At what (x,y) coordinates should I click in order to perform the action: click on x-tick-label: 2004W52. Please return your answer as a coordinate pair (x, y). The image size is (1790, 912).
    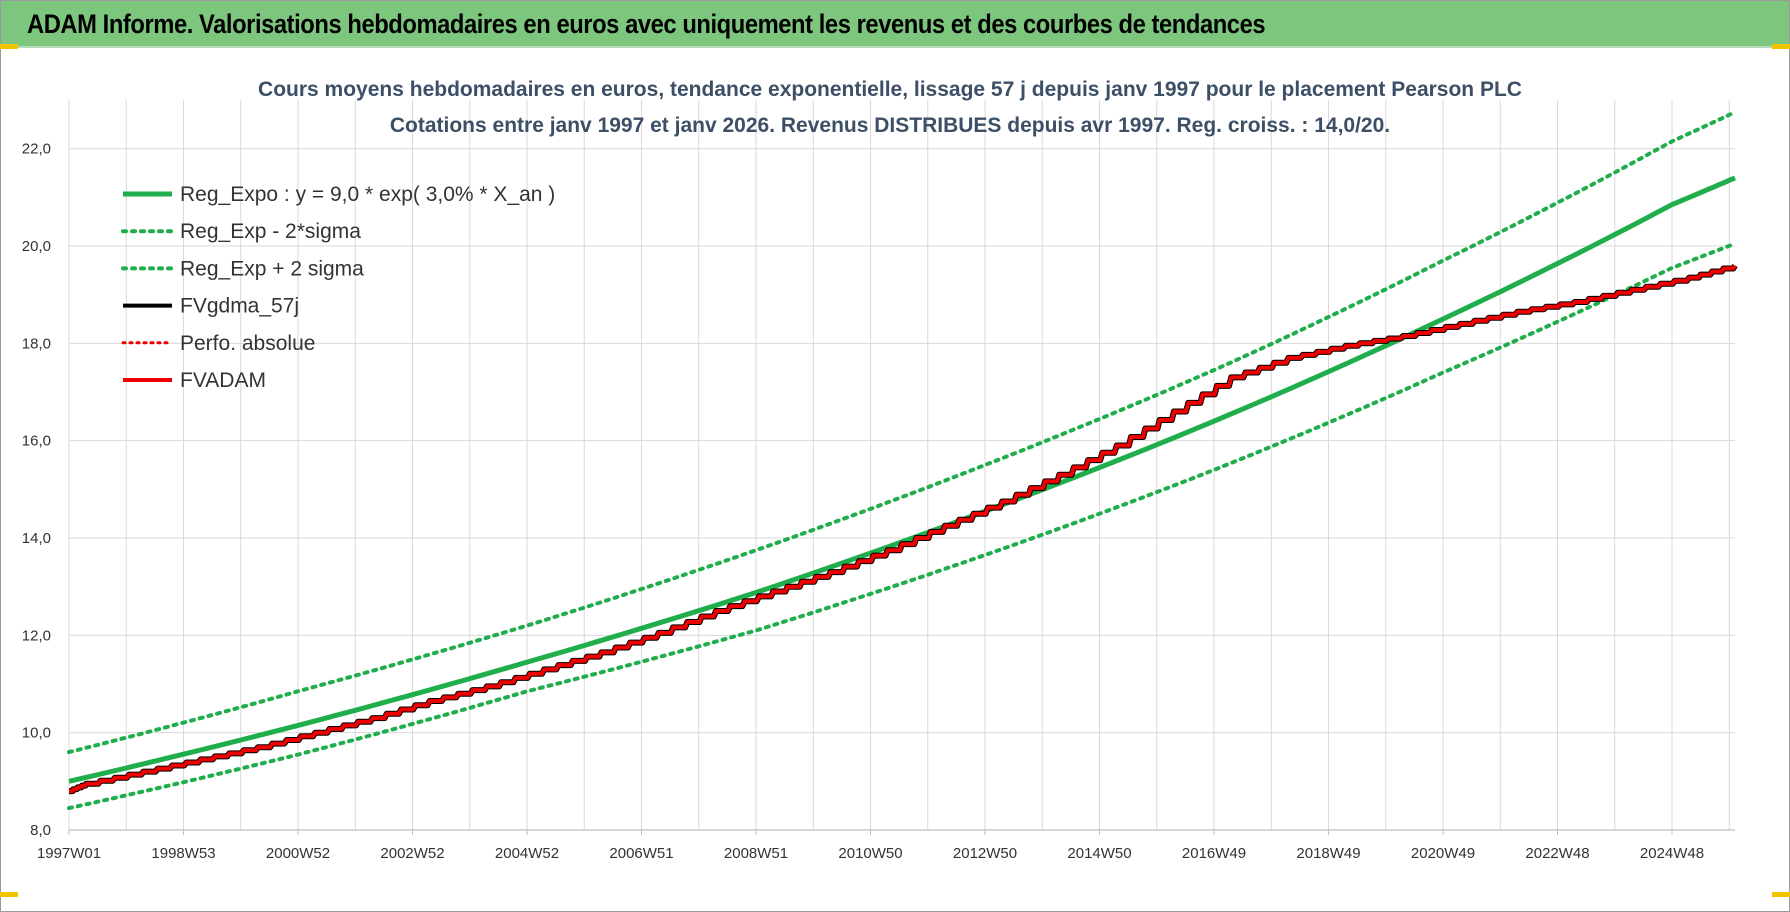
    Looking at the image, I should click on (527, 853).